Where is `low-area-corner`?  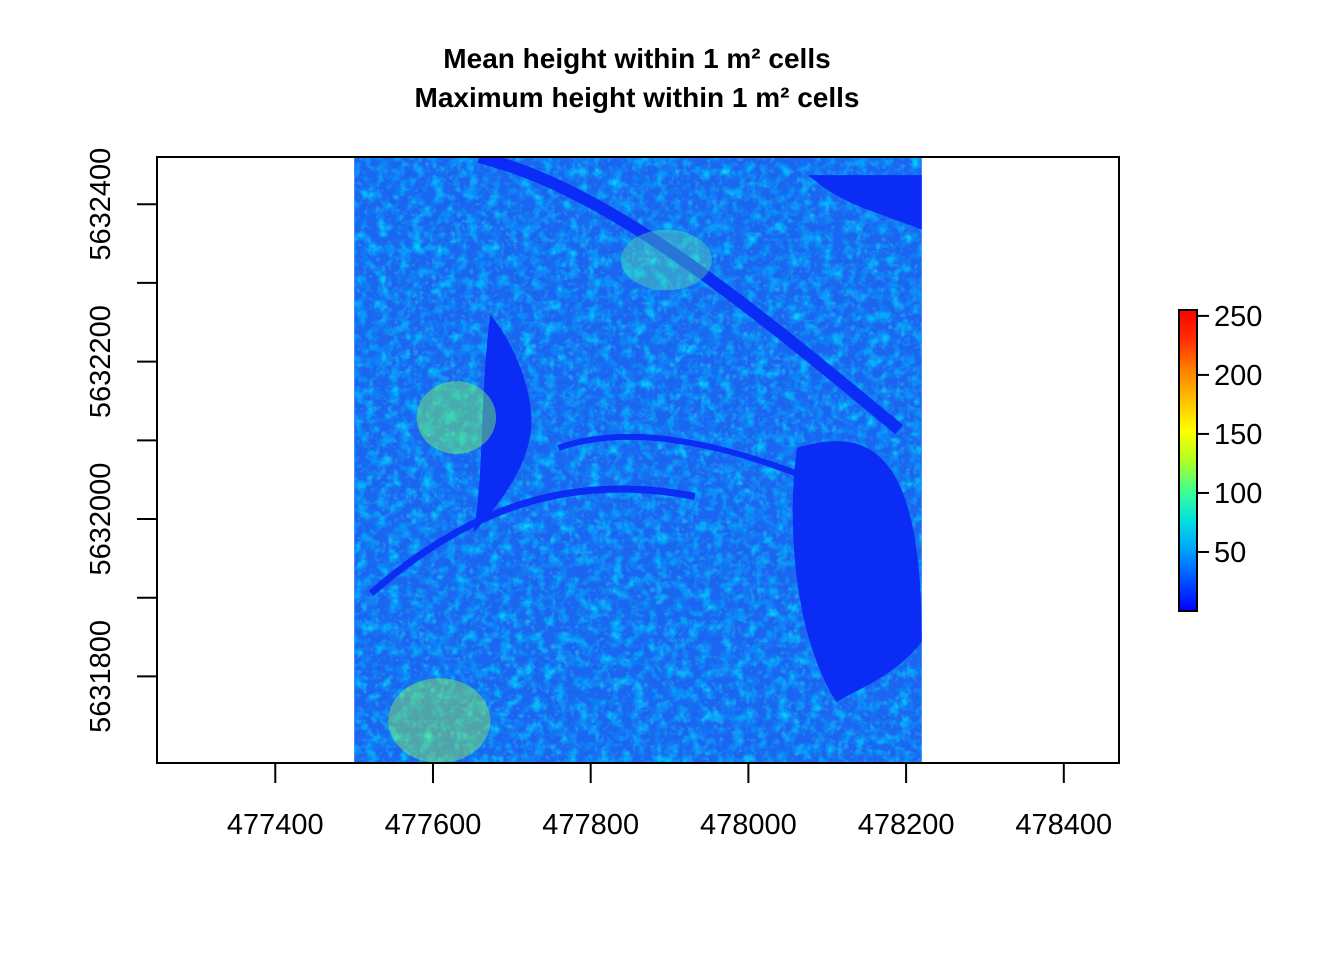
low-area-corner is located at coordinates (865, 202).